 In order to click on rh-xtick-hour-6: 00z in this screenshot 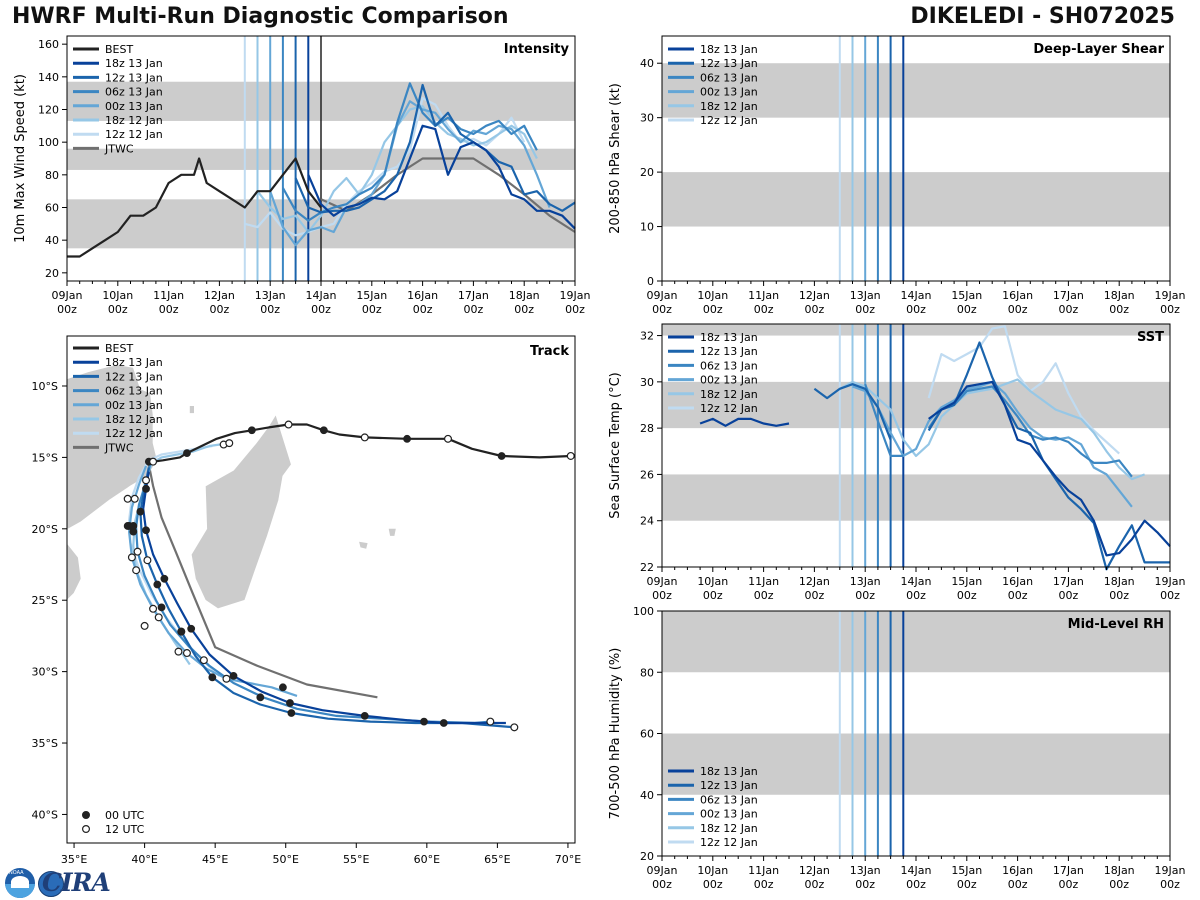, I will do `click(967, 884)`.